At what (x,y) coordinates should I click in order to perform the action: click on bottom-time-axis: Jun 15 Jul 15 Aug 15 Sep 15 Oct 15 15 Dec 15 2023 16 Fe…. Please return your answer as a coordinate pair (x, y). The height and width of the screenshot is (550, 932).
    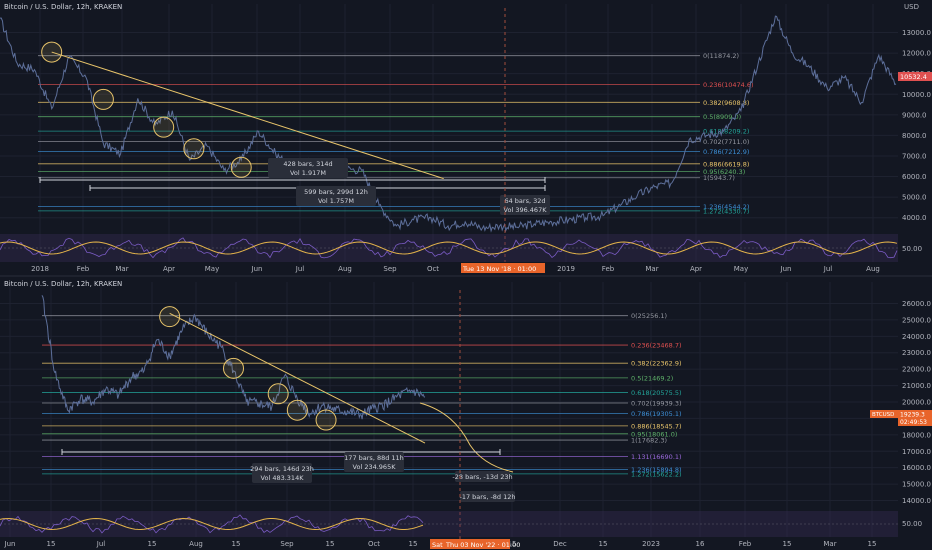
    Looking at the image, I should click on (440, 544).